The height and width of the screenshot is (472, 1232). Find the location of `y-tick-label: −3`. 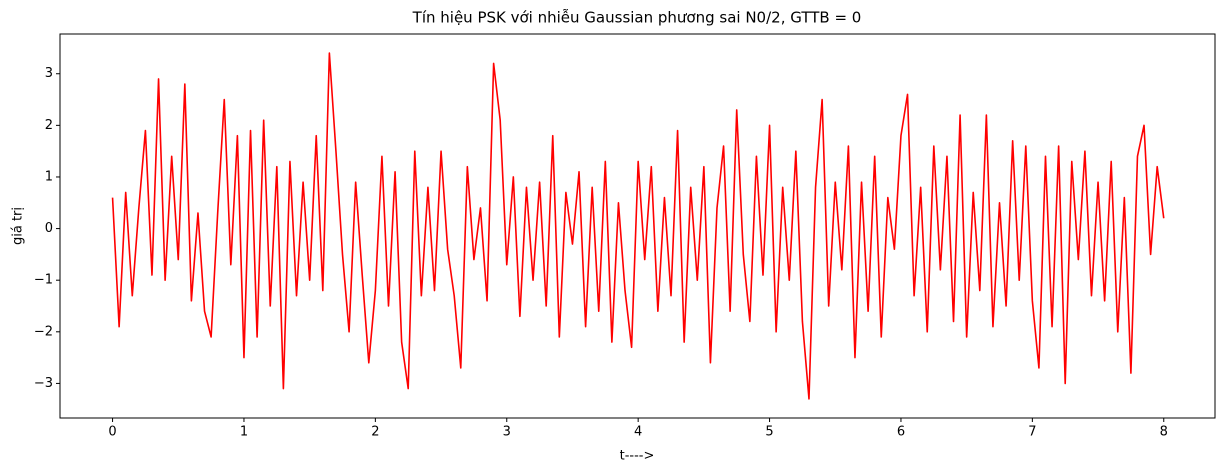

y-tick-label: −3 is located at coordinates (43, 383).